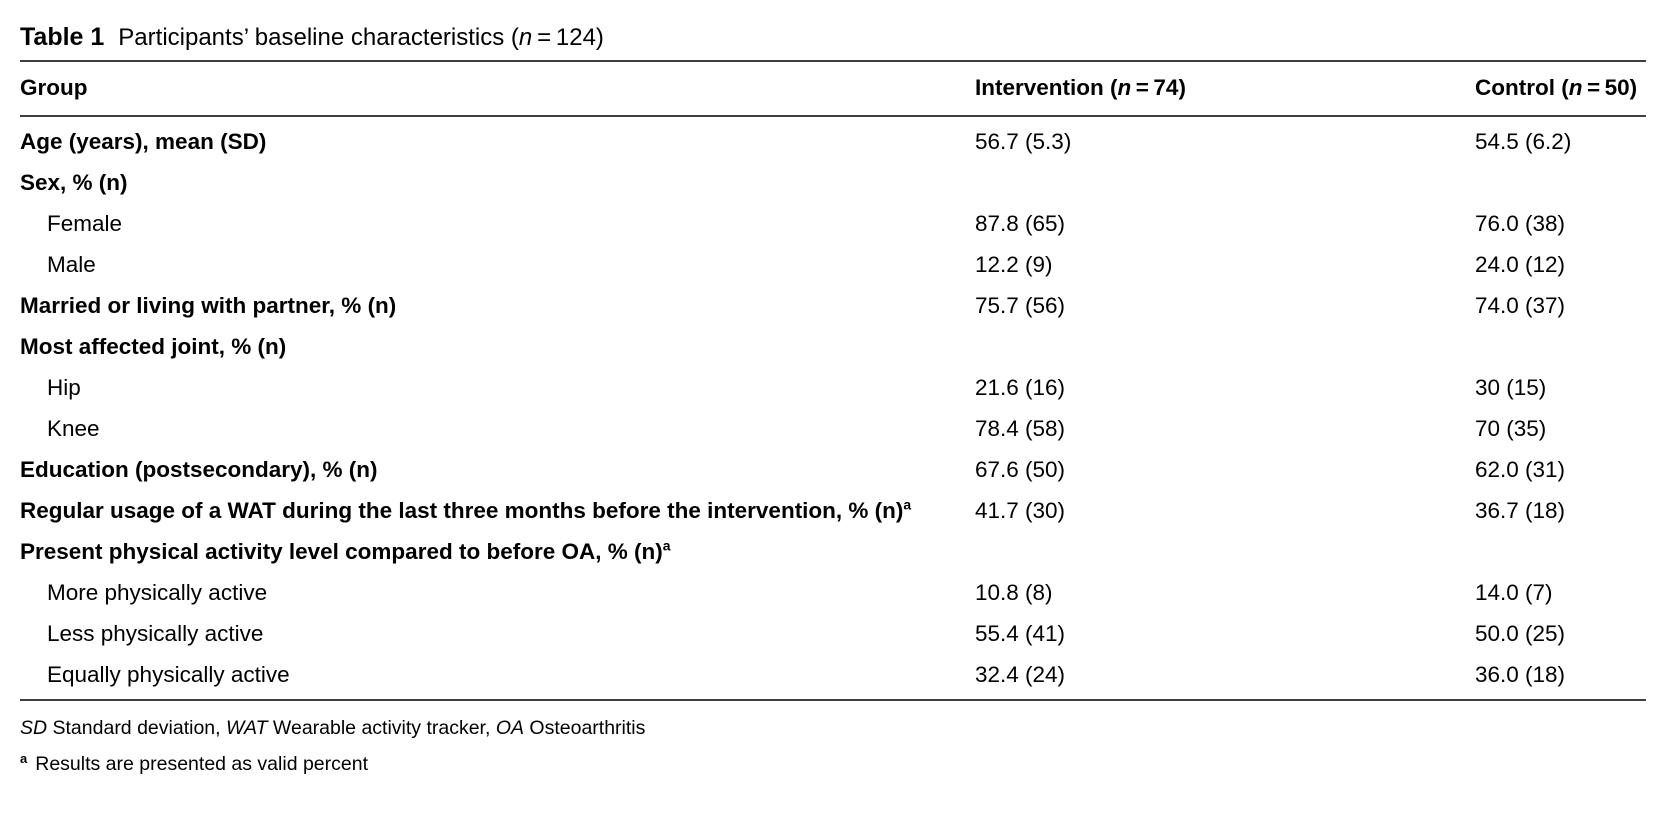 This screenshot has width=1662, height=818. What do you see at coordinates (1225, 88) in the screenshot?
I see `col-header-intervention: Intervention (n = 74)` at bounding box center [1225, 88].